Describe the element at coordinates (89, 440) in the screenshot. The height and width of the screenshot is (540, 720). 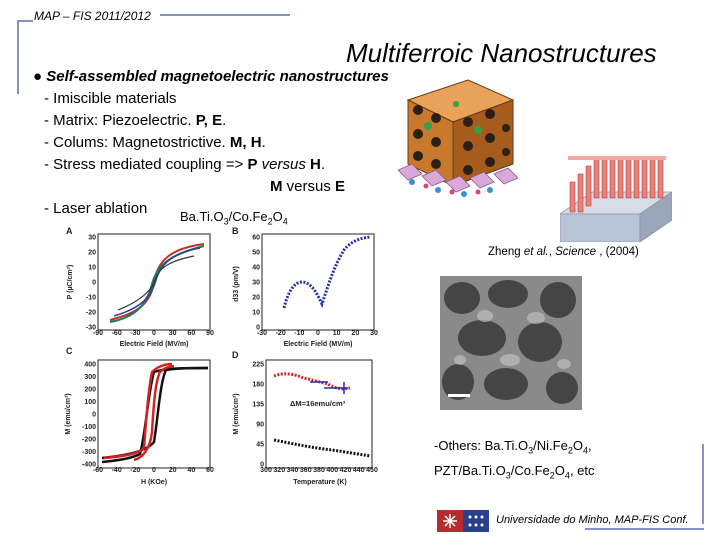
I see `panel-c-ytick: -200` at that location.